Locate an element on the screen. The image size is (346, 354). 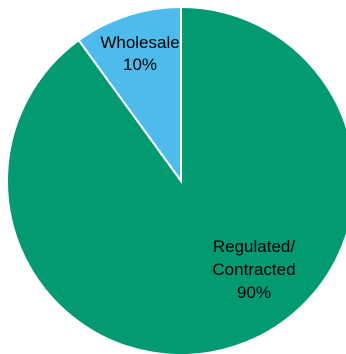
data-label-regulated-contracted: Regulated/Contracted 90% is located at coordinates (253, 269).